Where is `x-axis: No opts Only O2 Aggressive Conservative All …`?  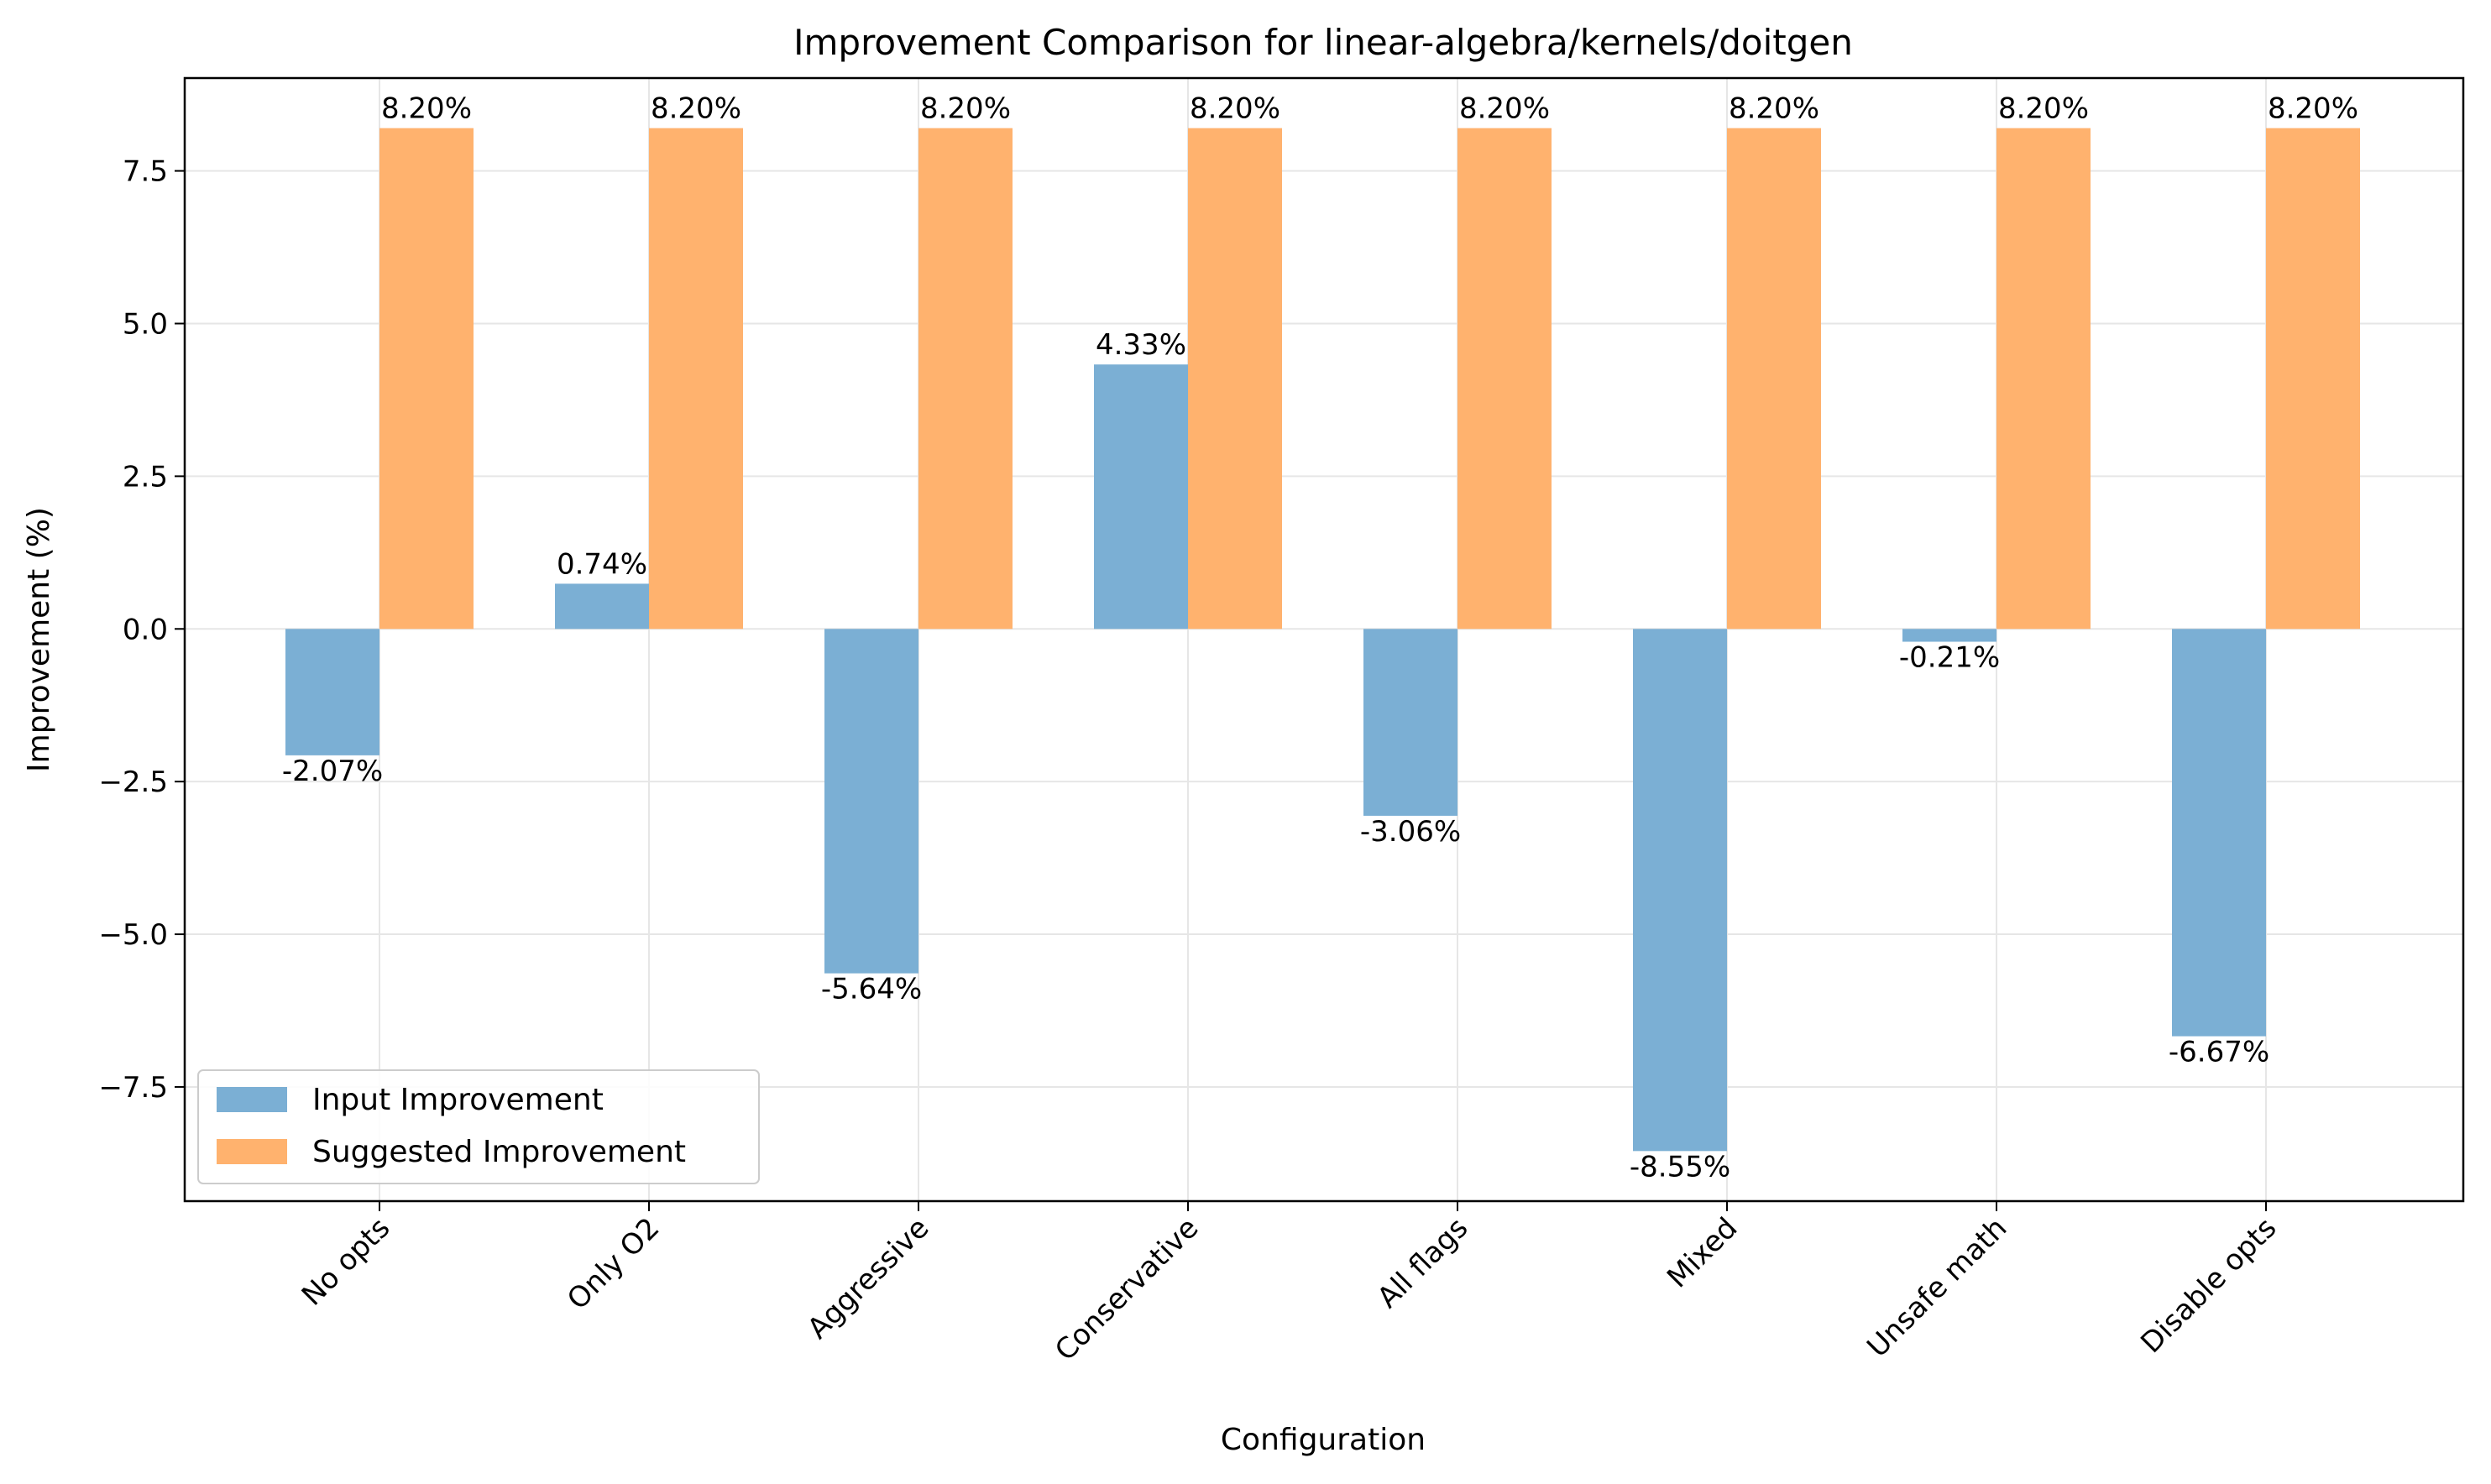 x-axis: No opts Only O2 Aggressive Conservative All … is located at coordinates (1289, 1284).